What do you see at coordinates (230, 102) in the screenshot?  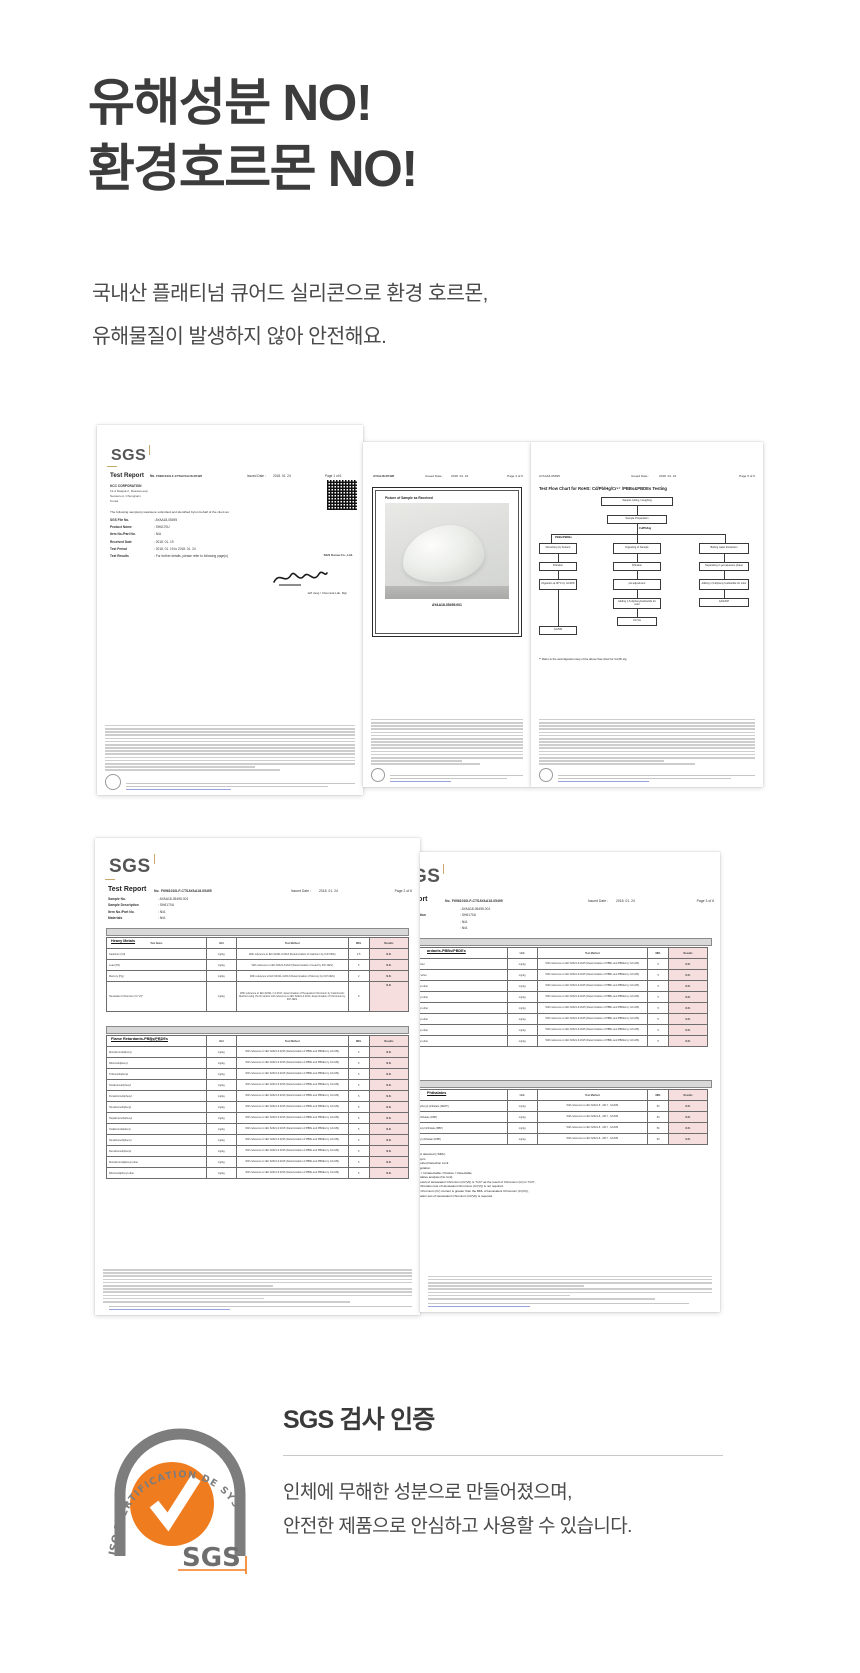 I see `headline-line-1: 유해성분 NO!` at bounding box center [230, 102].